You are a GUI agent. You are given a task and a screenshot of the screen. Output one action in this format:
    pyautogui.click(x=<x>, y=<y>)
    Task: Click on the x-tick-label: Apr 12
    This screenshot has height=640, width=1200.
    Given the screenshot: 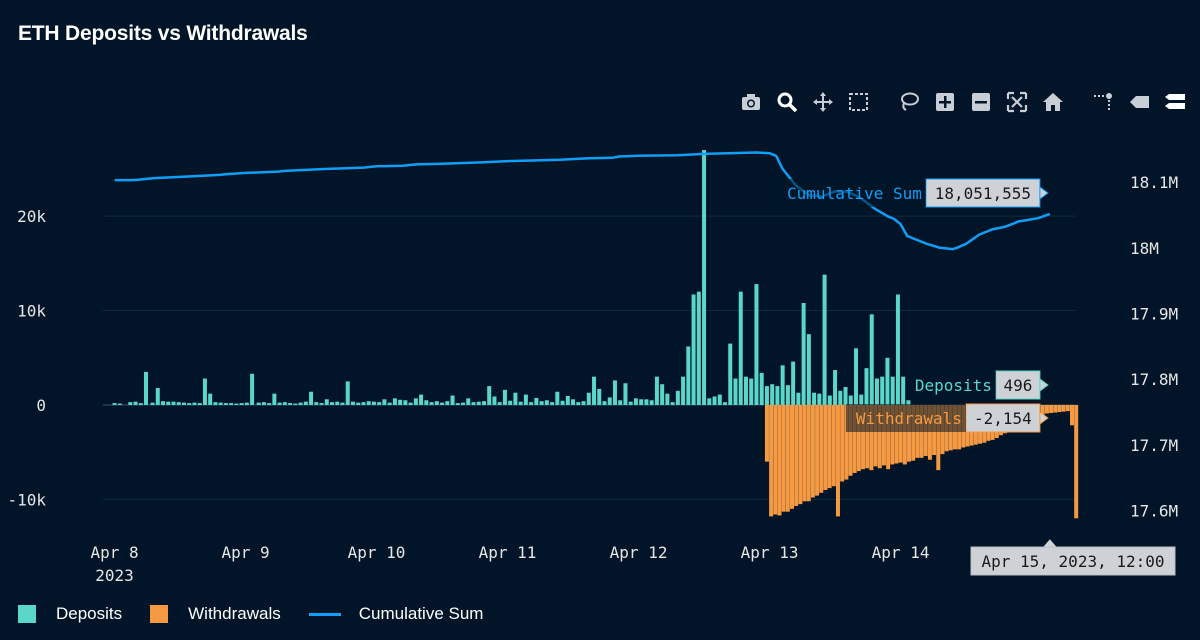 What is the action you would take?
    pyautogui.click(x=639, y=552)
    